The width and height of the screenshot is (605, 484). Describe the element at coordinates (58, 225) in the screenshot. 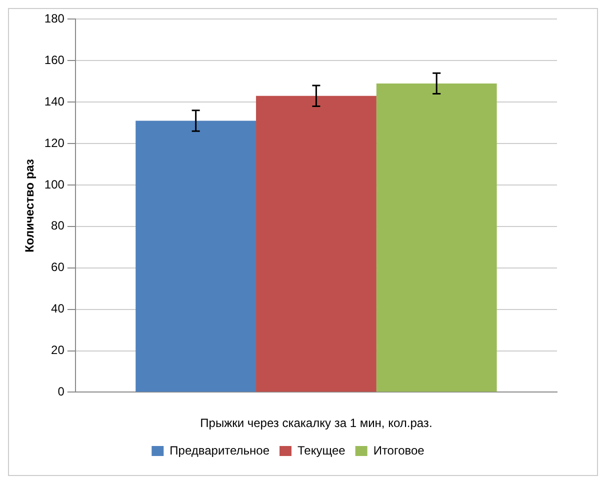

I see `y-tick-label: 80` at that location.